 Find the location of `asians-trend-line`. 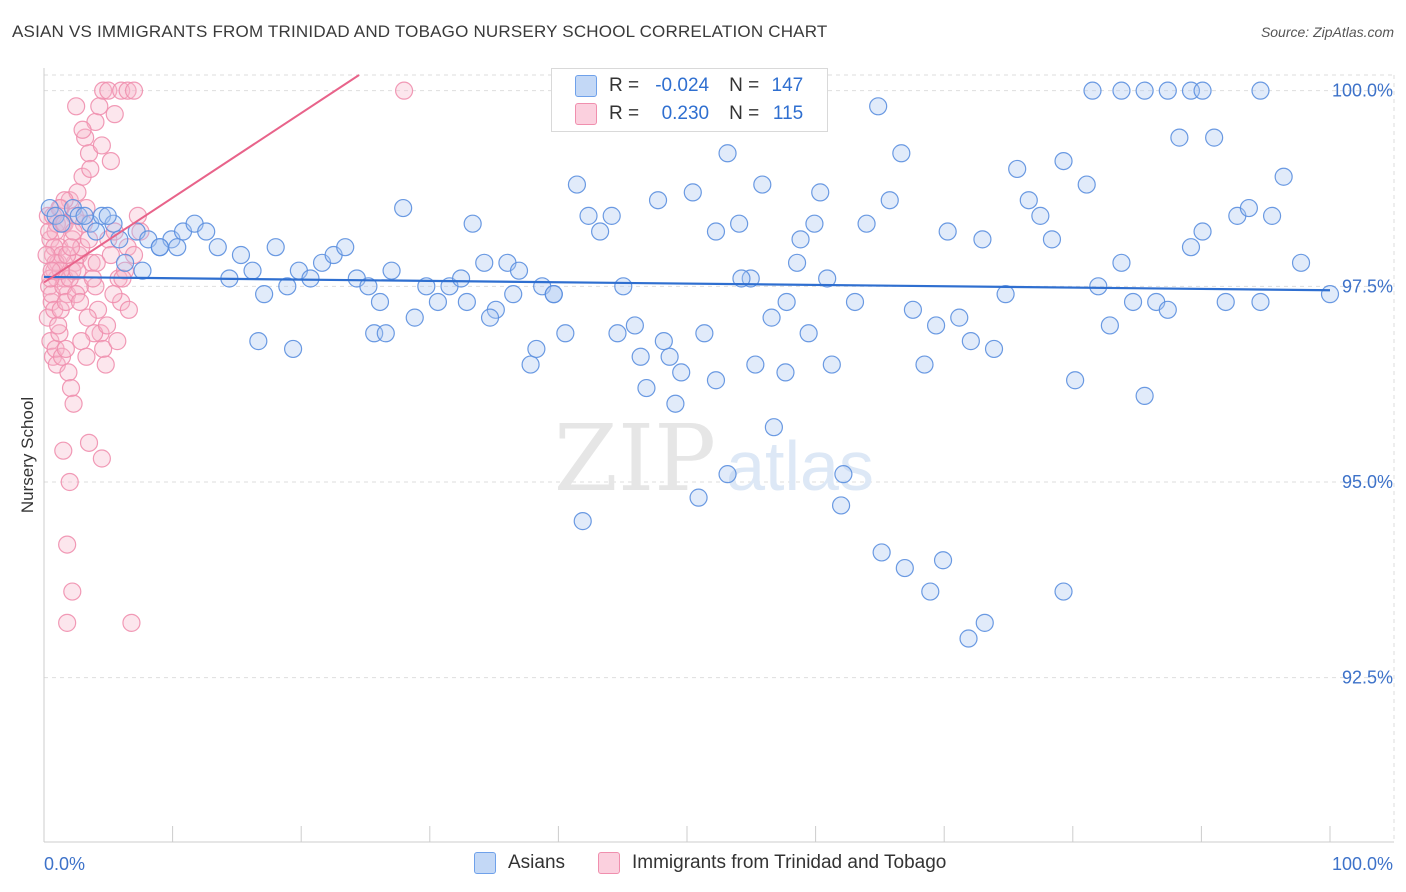

asians-trend-line is located at coordinates (687, 283).